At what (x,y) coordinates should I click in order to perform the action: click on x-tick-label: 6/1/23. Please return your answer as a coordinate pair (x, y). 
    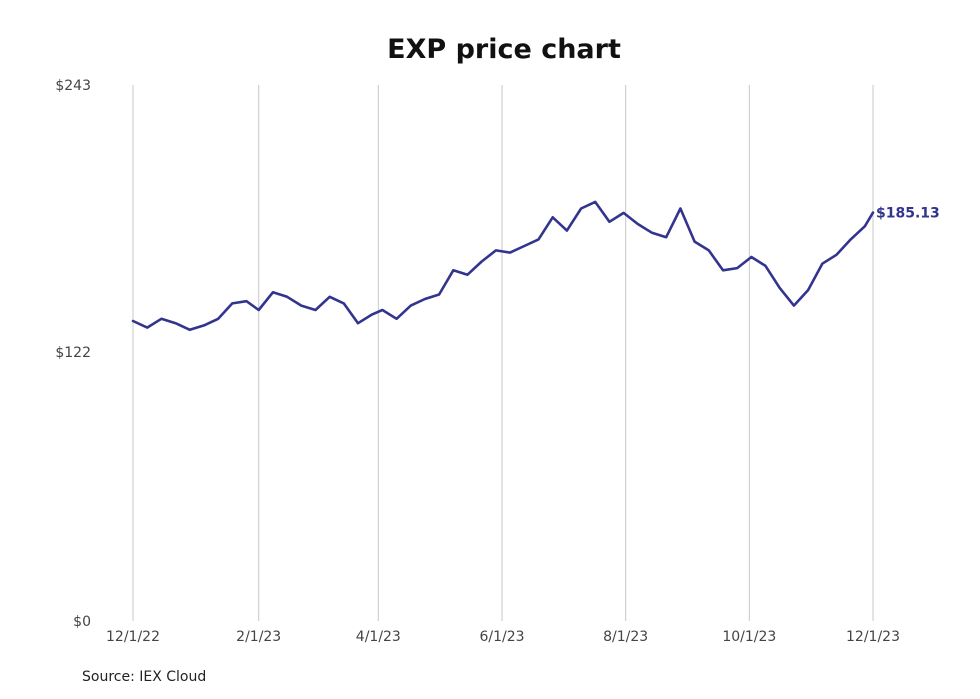
    Looking at the image, I should click on (501, 637).